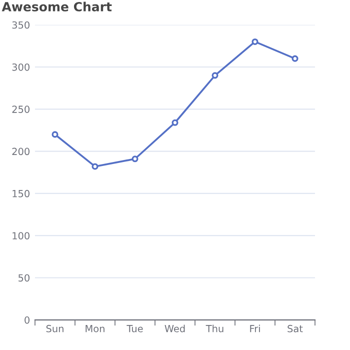 This screenshot has width=350, height=350. I want to click on x-tick-label: Fri, so click(255, 328).